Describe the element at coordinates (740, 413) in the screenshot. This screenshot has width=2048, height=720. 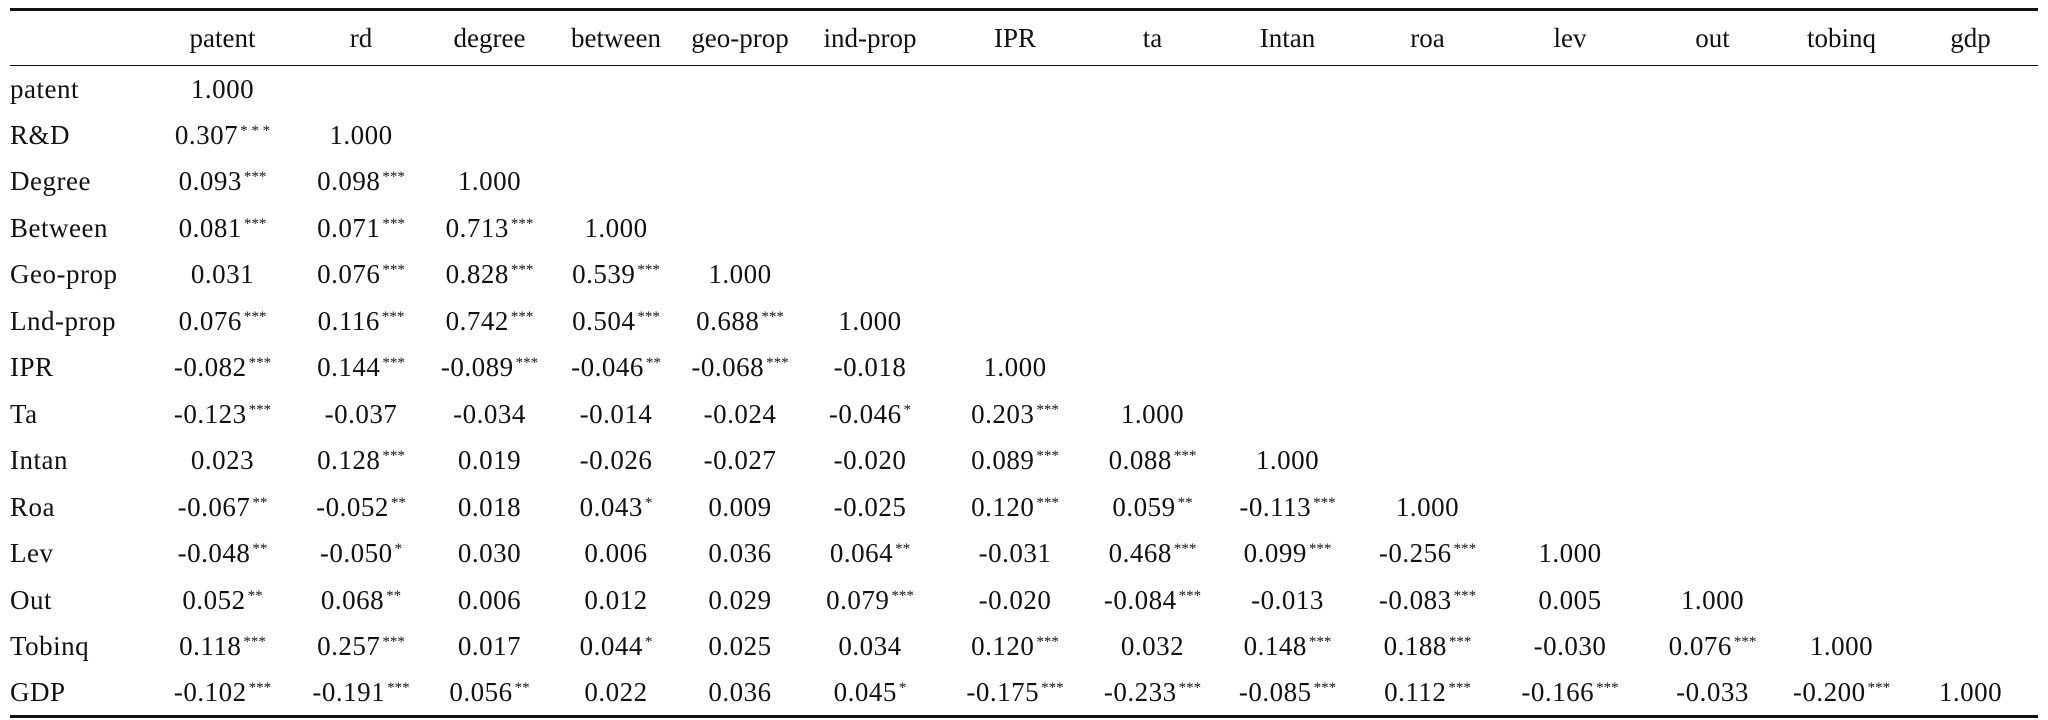
I see `correlation-value: -0.024` at that location.